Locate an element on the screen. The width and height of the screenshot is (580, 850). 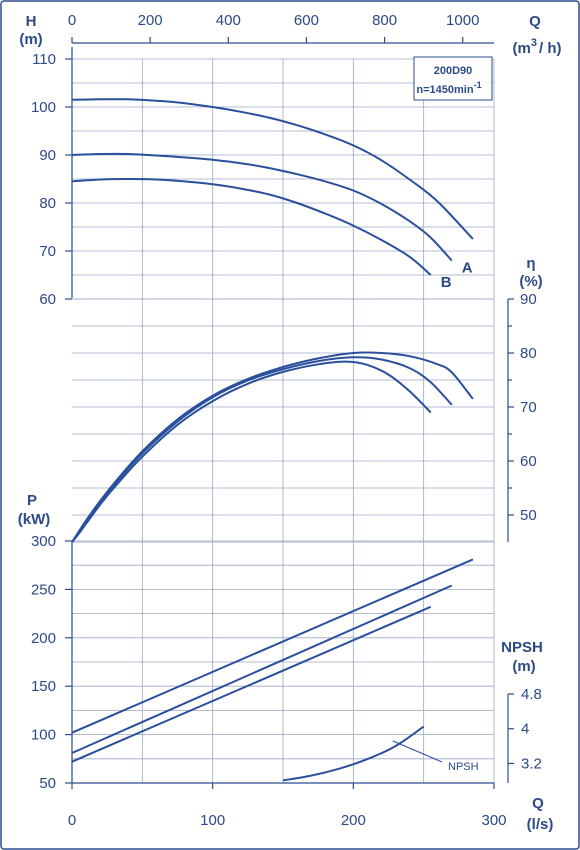
head-tick-label: 100 is located at coordinates (43, 107).